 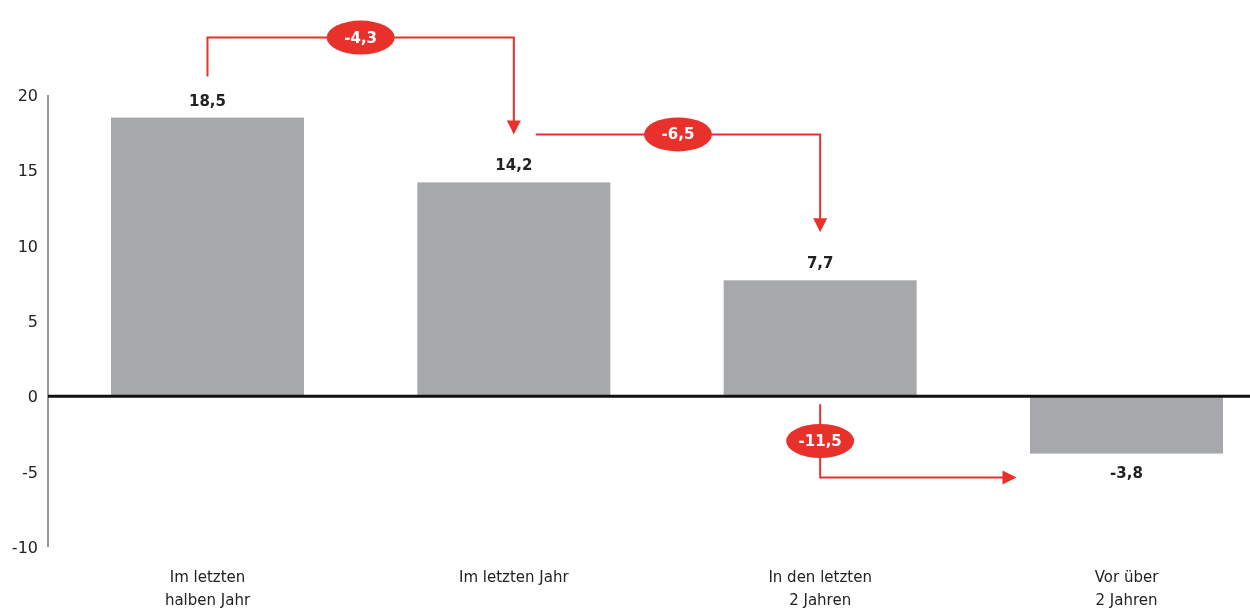 I want to click on data-label: 7,7, so click(x=820, y=263).